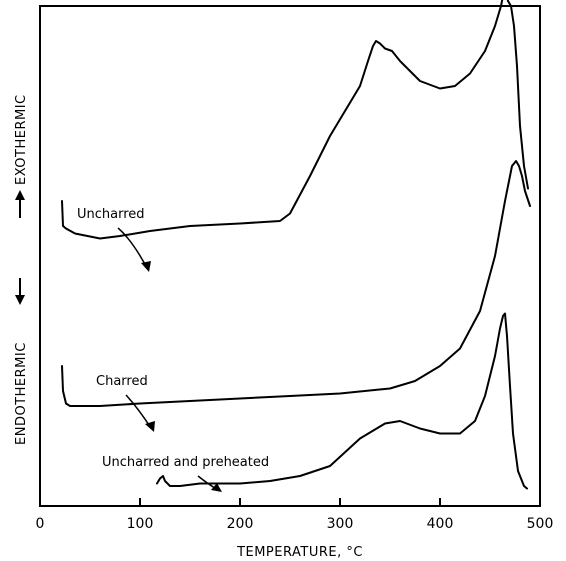 The width and height of the screenshot is (566, 561). I want to click on annotation-uncharred-label: Uncharred, so click(111, 214).